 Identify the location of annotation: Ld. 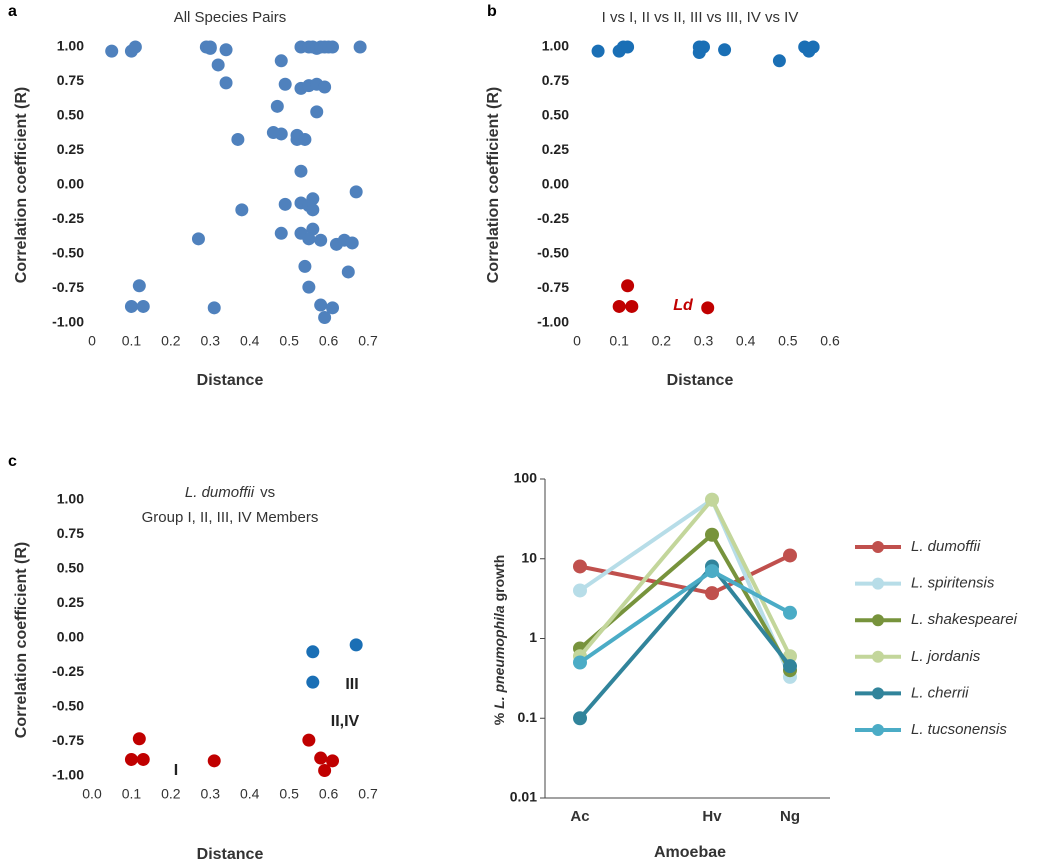
(683, 305).